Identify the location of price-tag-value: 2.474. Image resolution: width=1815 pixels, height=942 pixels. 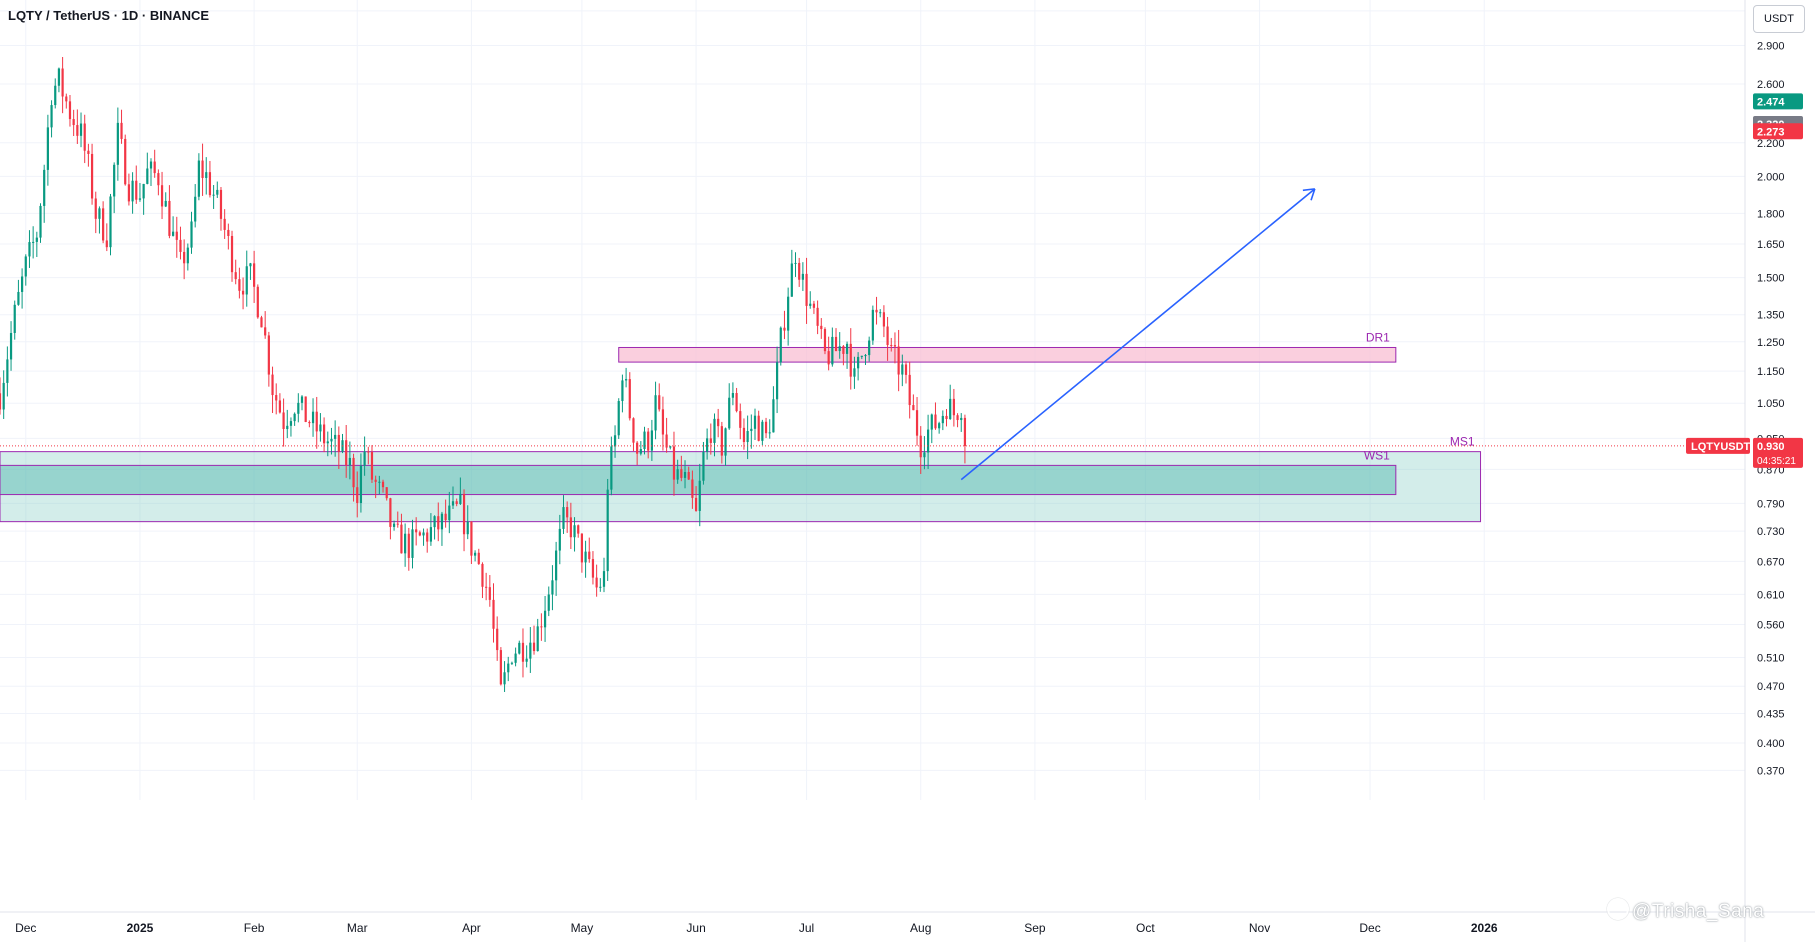
(1771, 102).